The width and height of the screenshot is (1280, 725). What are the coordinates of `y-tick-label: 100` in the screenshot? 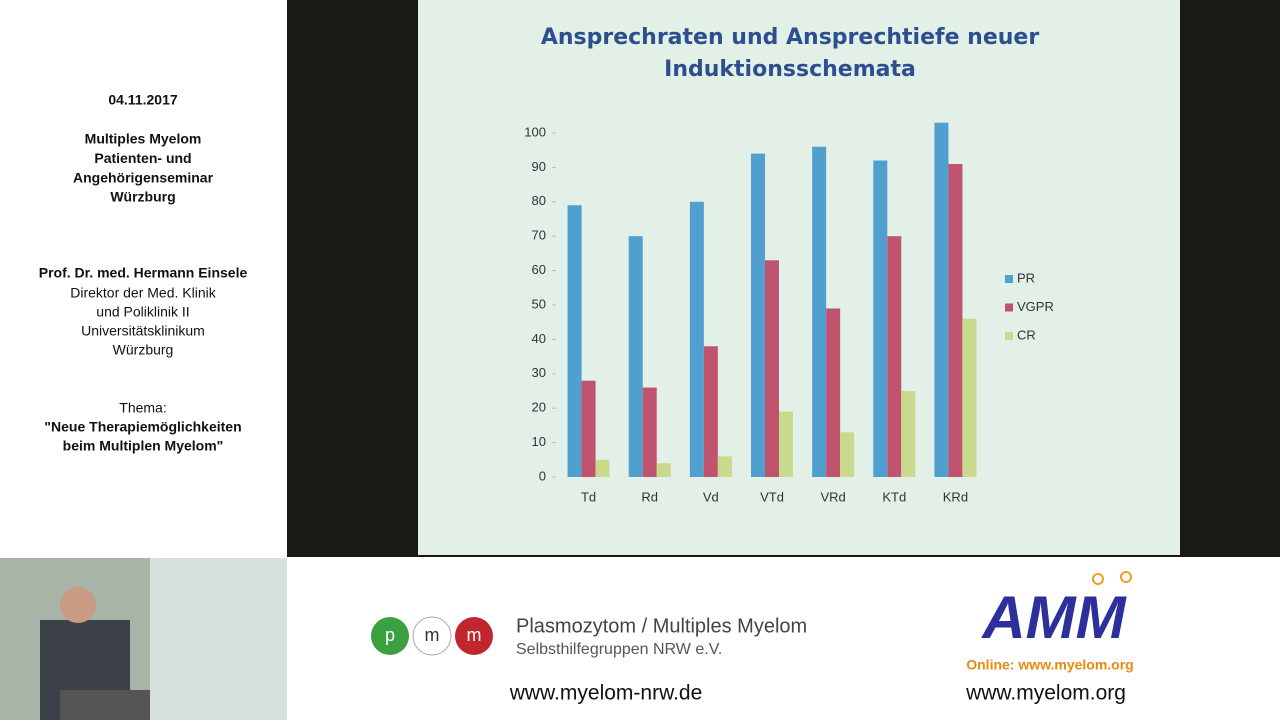 It's located at (535, 131).